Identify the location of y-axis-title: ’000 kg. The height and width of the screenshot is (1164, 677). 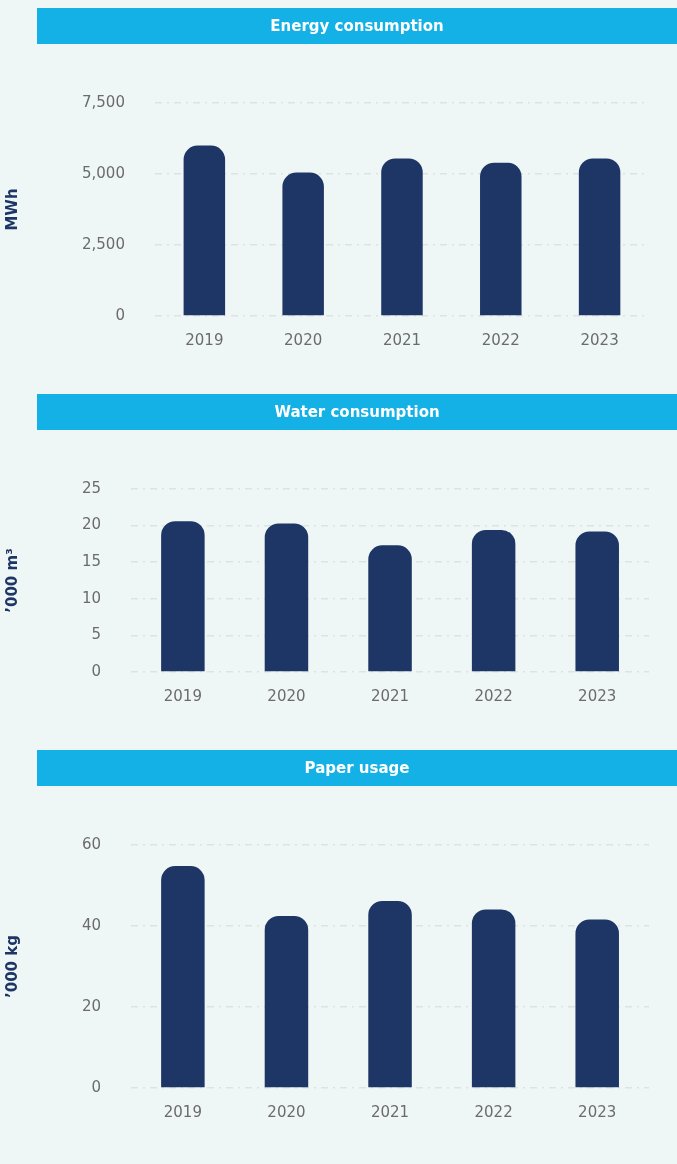
(11, 966).